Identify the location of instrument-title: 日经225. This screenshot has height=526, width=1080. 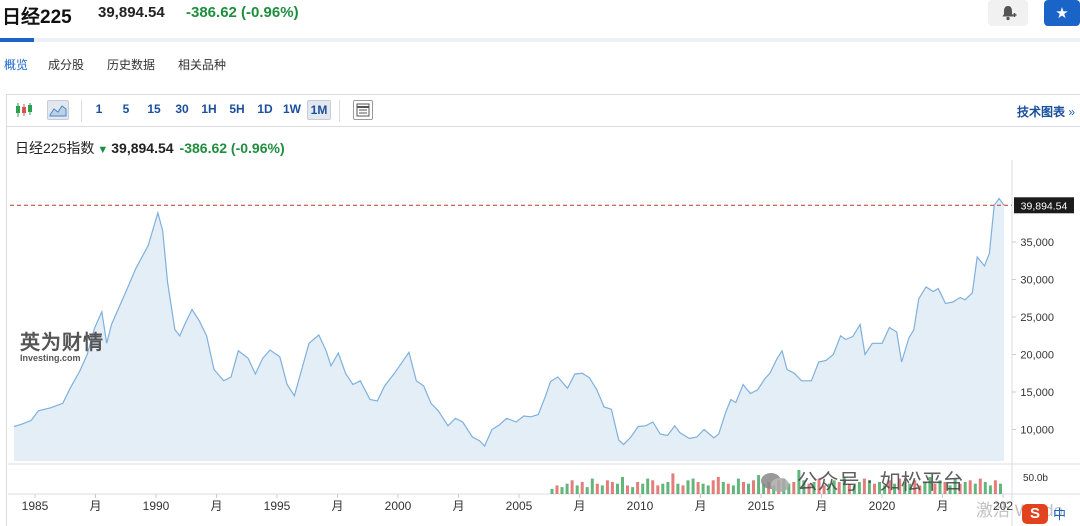
(37, 17).